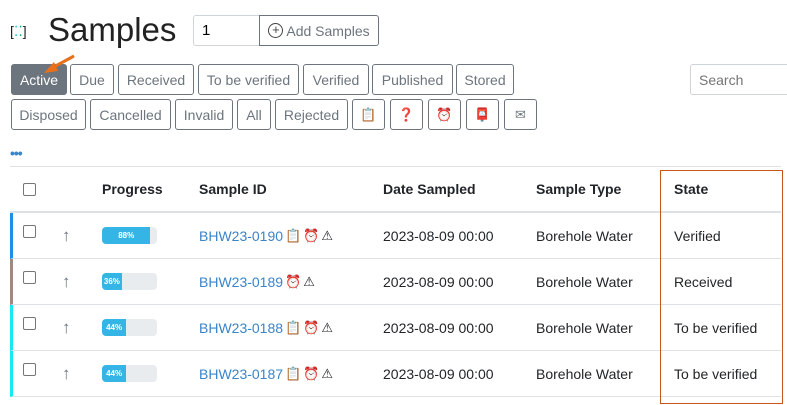 Image resolution: width=787 pixels, height=405 pixels. I want to click on plus-circle-icon: +, so click(276, 30).